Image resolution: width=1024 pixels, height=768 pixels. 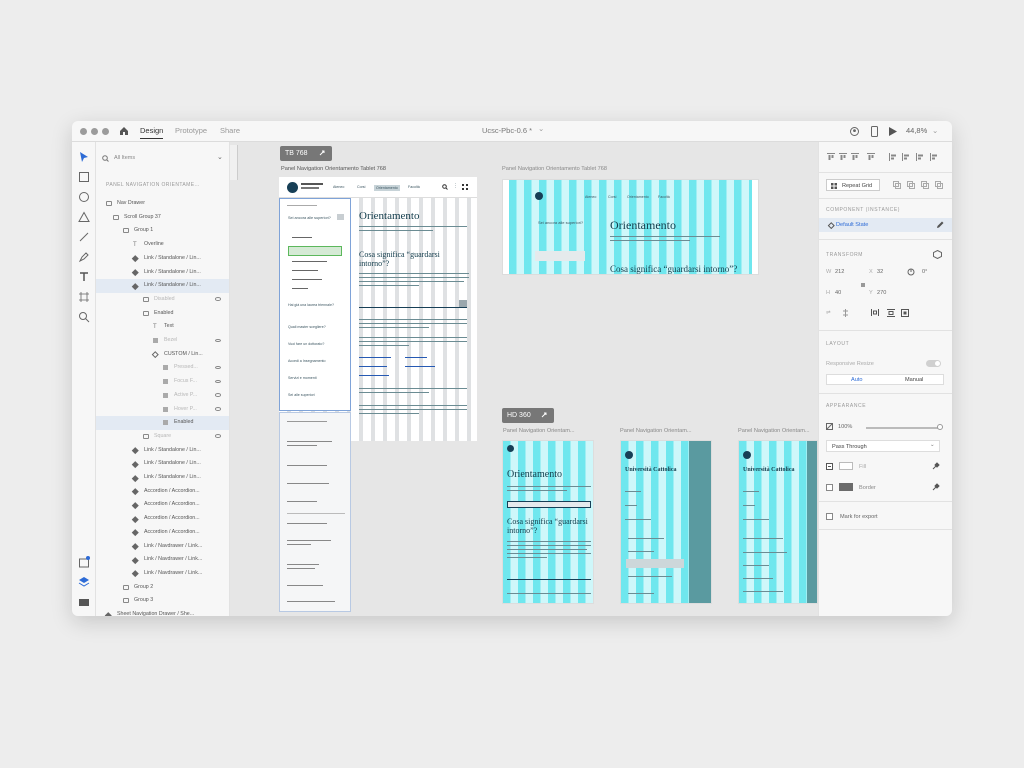 What do you see at coordinates (84, 197) in the screenshot?
I see `ellipse-tool-icon` at bounding box center [84, 197].